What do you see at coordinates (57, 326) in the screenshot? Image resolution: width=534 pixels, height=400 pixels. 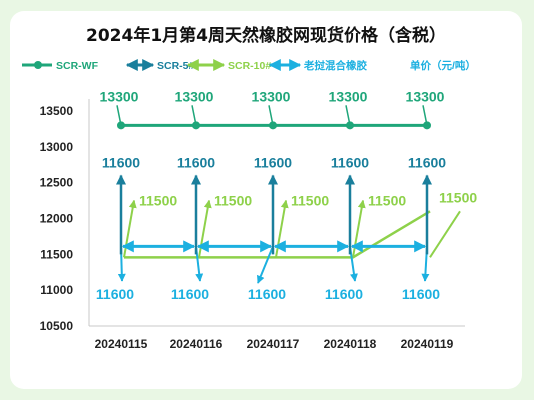 I see `y-tick-label: 10500` at bounding box center [57, 326].